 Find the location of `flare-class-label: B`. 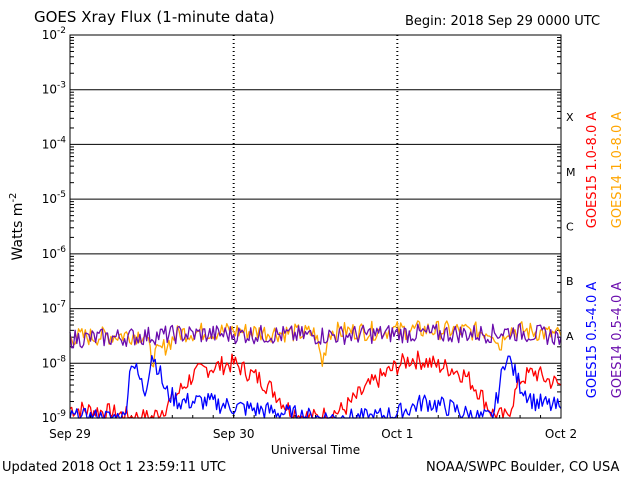

flare-class-label: B is located at coordinates (570, 281).